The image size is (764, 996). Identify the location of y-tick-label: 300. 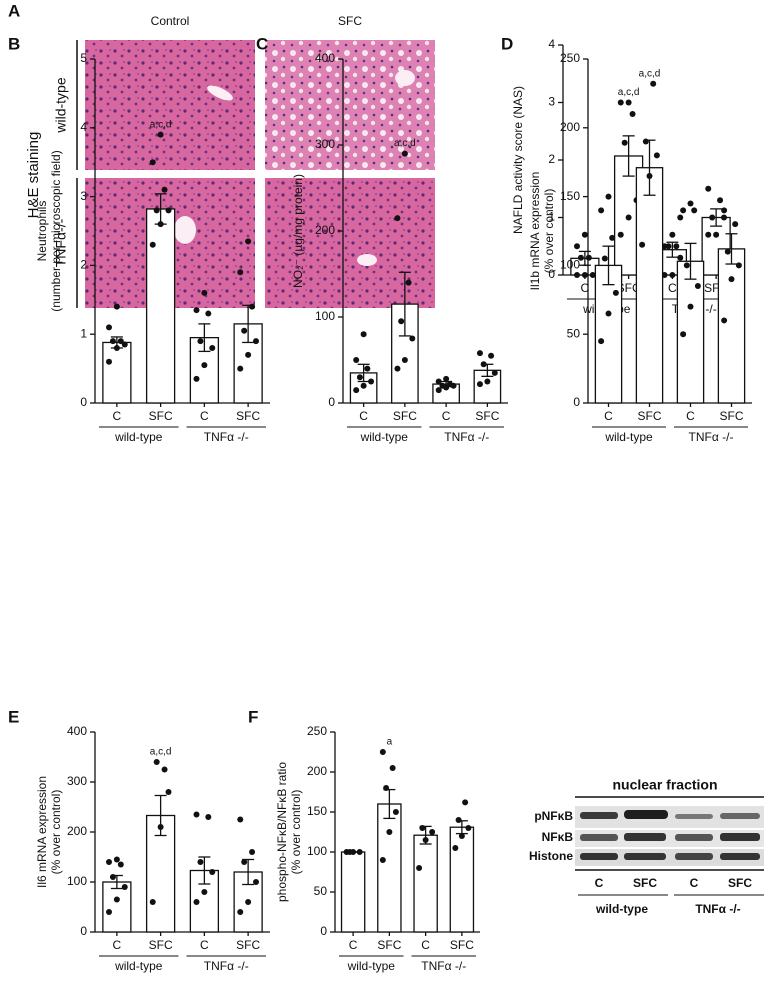
(77, 781).